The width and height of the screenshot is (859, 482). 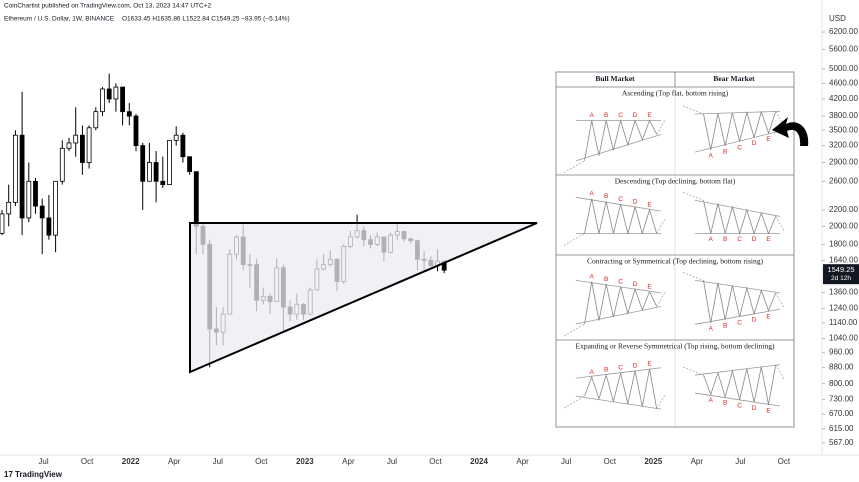 What do you see at coordinates (843, 260) in the screenshot?
I see `y-tick-label: 1640.00` at bounding box center [843, 260].